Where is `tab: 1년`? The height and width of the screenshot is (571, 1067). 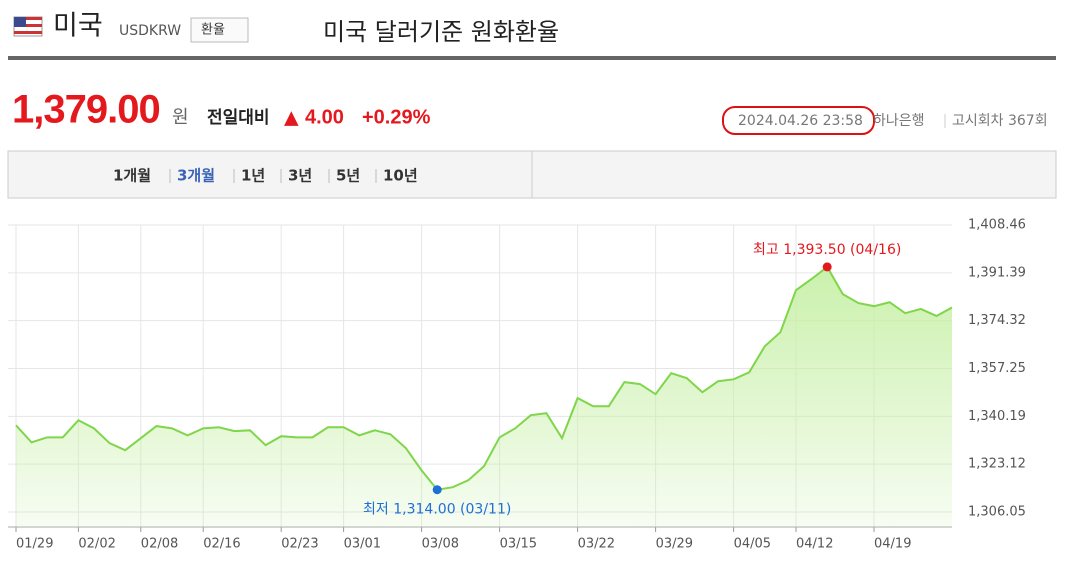
tab: 1년 is located at coordinates (253, 176).